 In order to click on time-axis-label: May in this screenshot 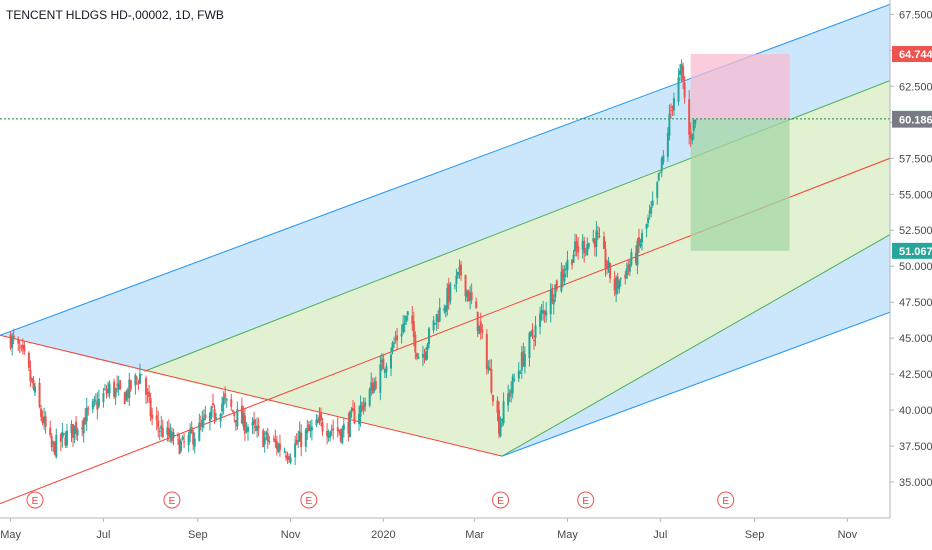, I will do `click(567, 535)`.